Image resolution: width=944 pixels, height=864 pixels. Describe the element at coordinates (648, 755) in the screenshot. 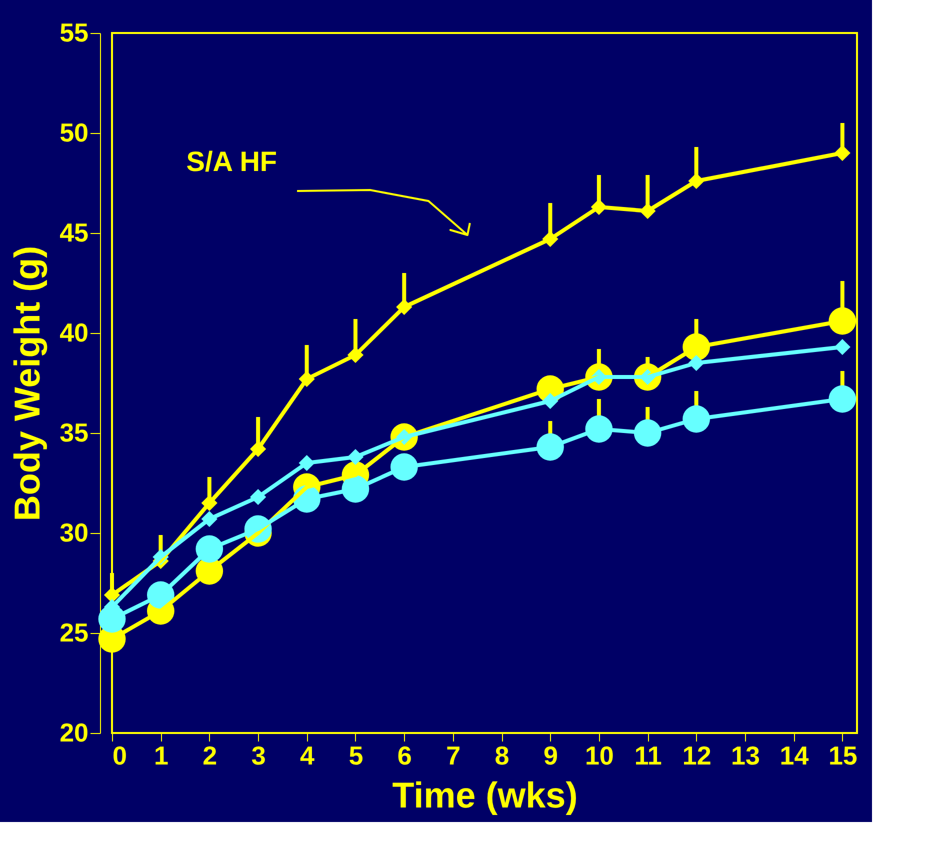

I see `x-tick-label: 11` at that location.